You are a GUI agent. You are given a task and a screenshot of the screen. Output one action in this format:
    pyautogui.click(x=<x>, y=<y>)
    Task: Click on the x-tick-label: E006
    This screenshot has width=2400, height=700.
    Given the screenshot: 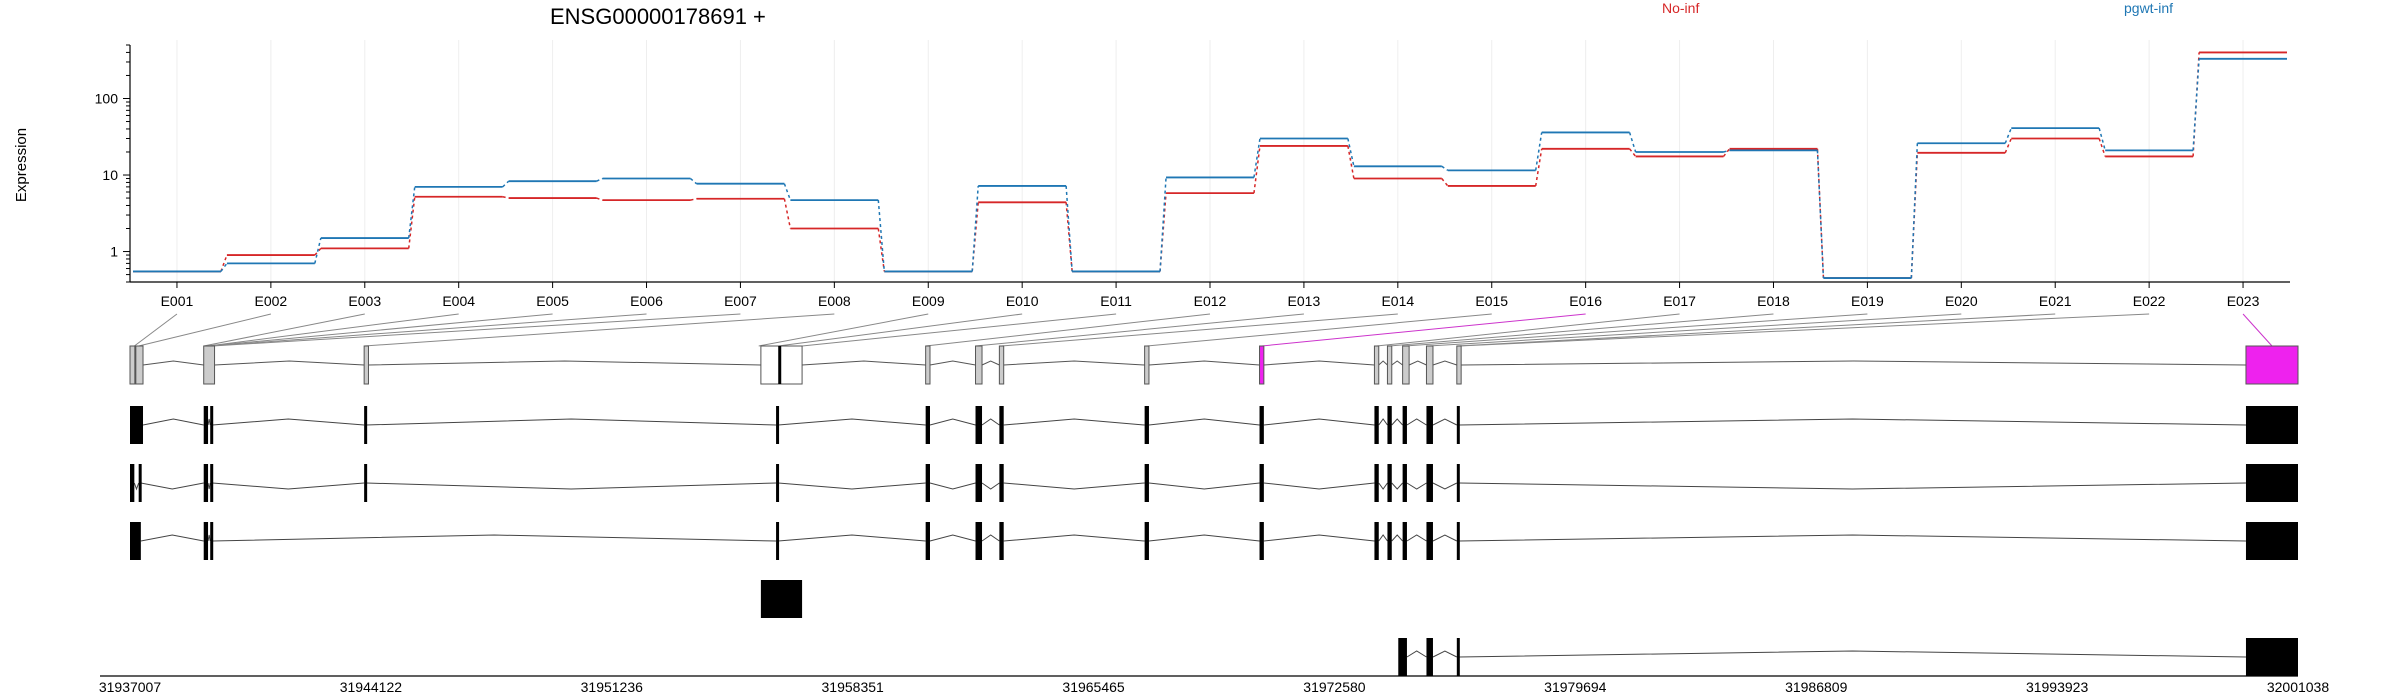 What is the action you would take?
    pyautogui.click(x=646, y=301)
    